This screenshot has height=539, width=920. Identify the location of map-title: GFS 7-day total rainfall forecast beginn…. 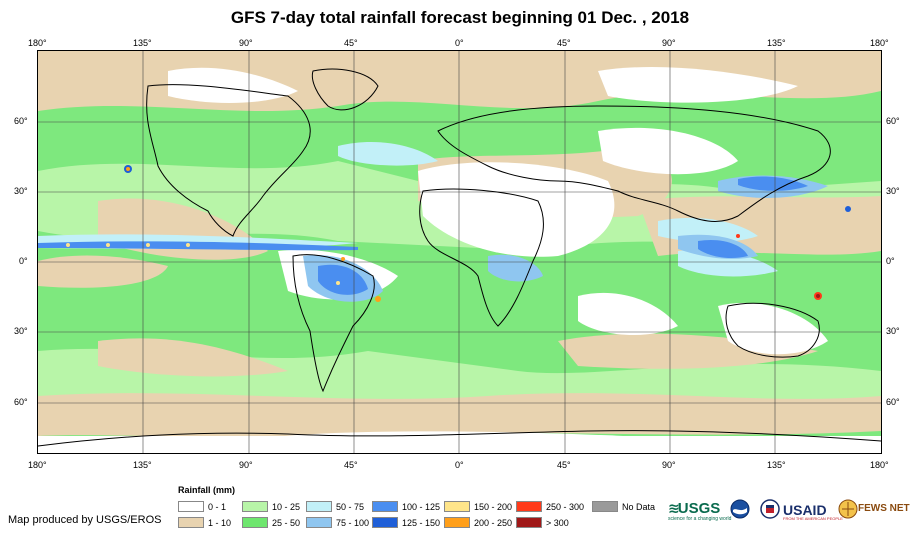
(460, 17).